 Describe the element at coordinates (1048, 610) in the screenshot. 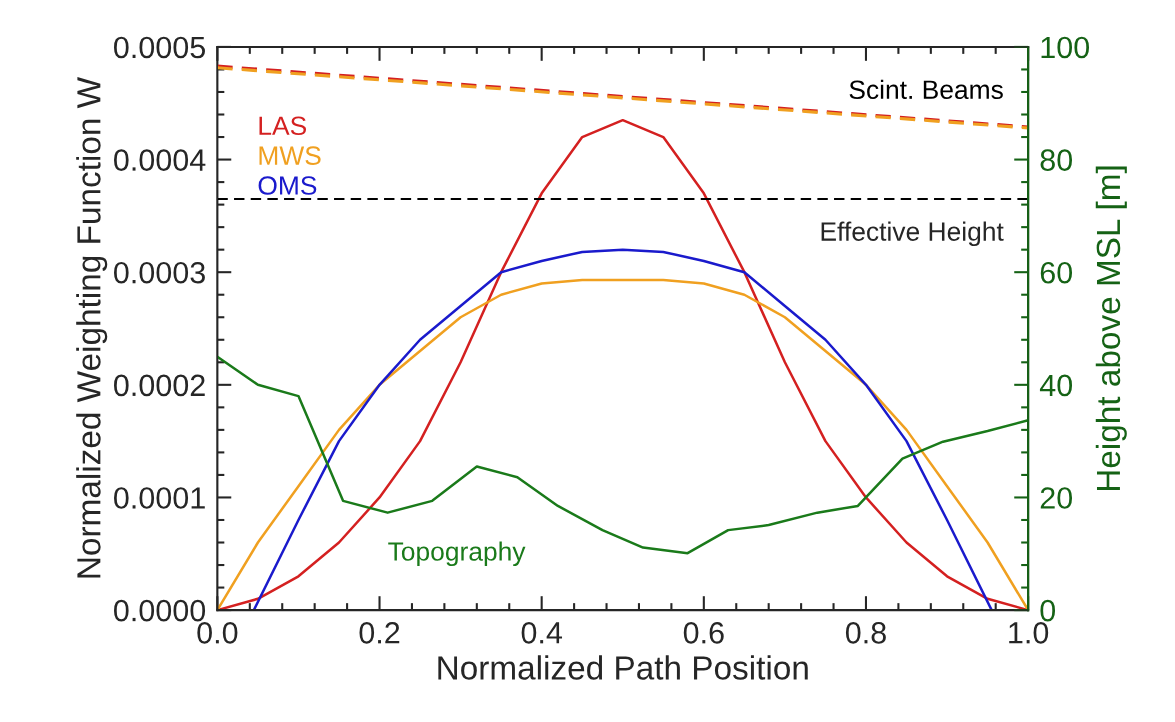

I see `y2-tick-label: 0` at that location.